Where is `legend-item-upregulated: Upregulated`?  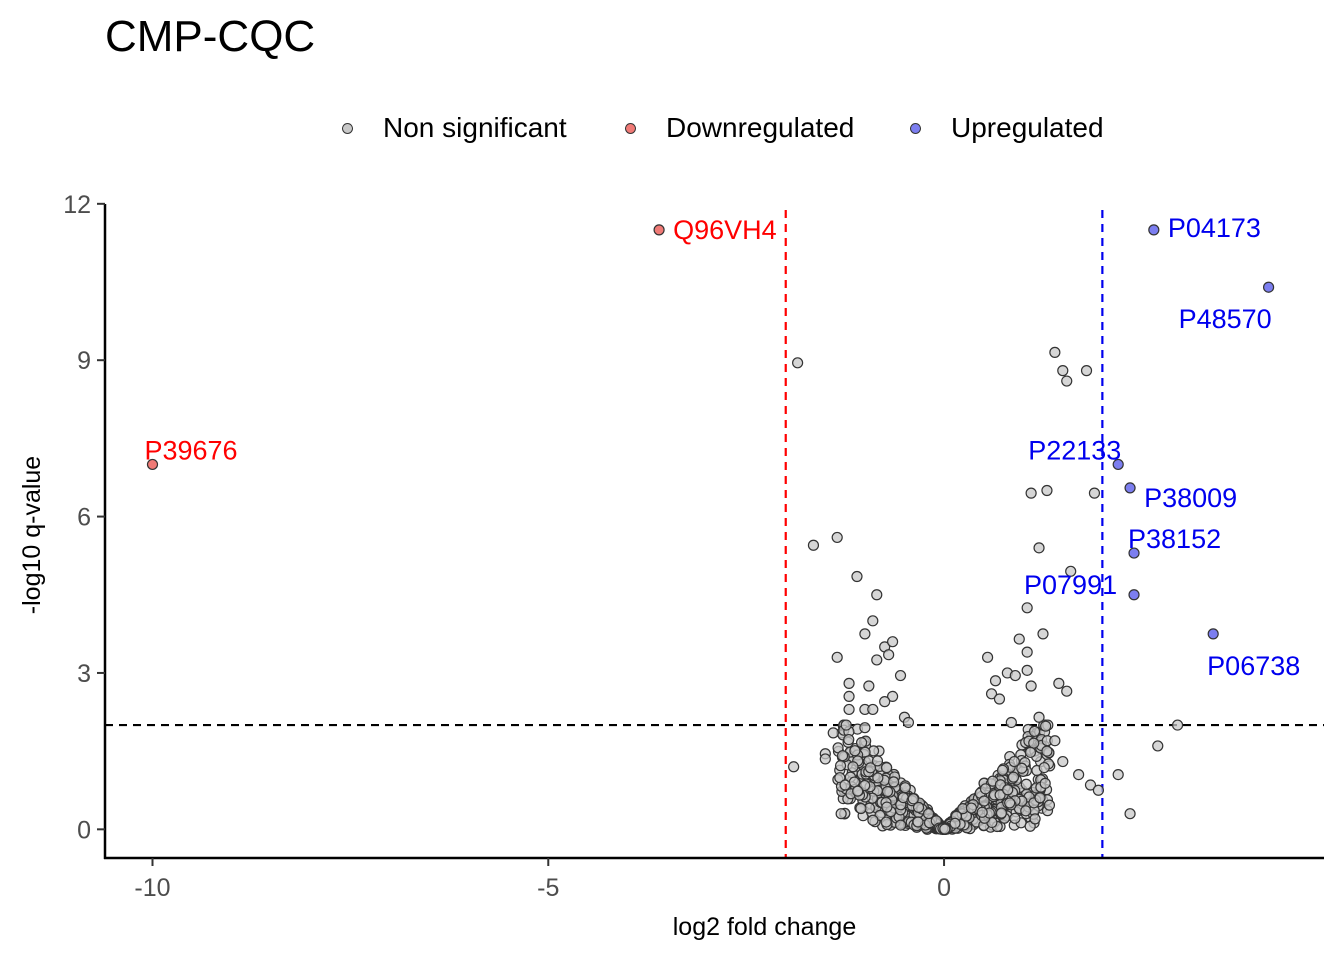
legend-item-upregulated: Upregulated is located at coordinates (1007, 128).